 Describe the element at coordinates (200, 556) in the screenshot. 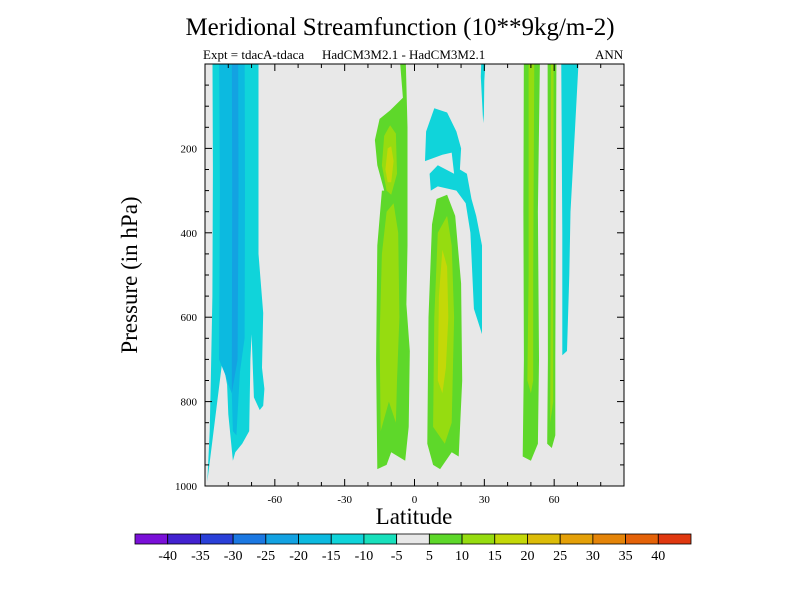

I see `colorbar-label: -35` at that location.